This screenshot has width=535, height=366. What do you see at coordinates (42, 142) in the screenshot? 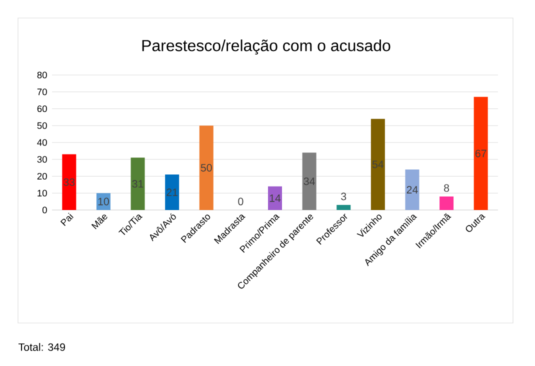
I see `y-tick-label: 40` at bounding box center [42, 142].